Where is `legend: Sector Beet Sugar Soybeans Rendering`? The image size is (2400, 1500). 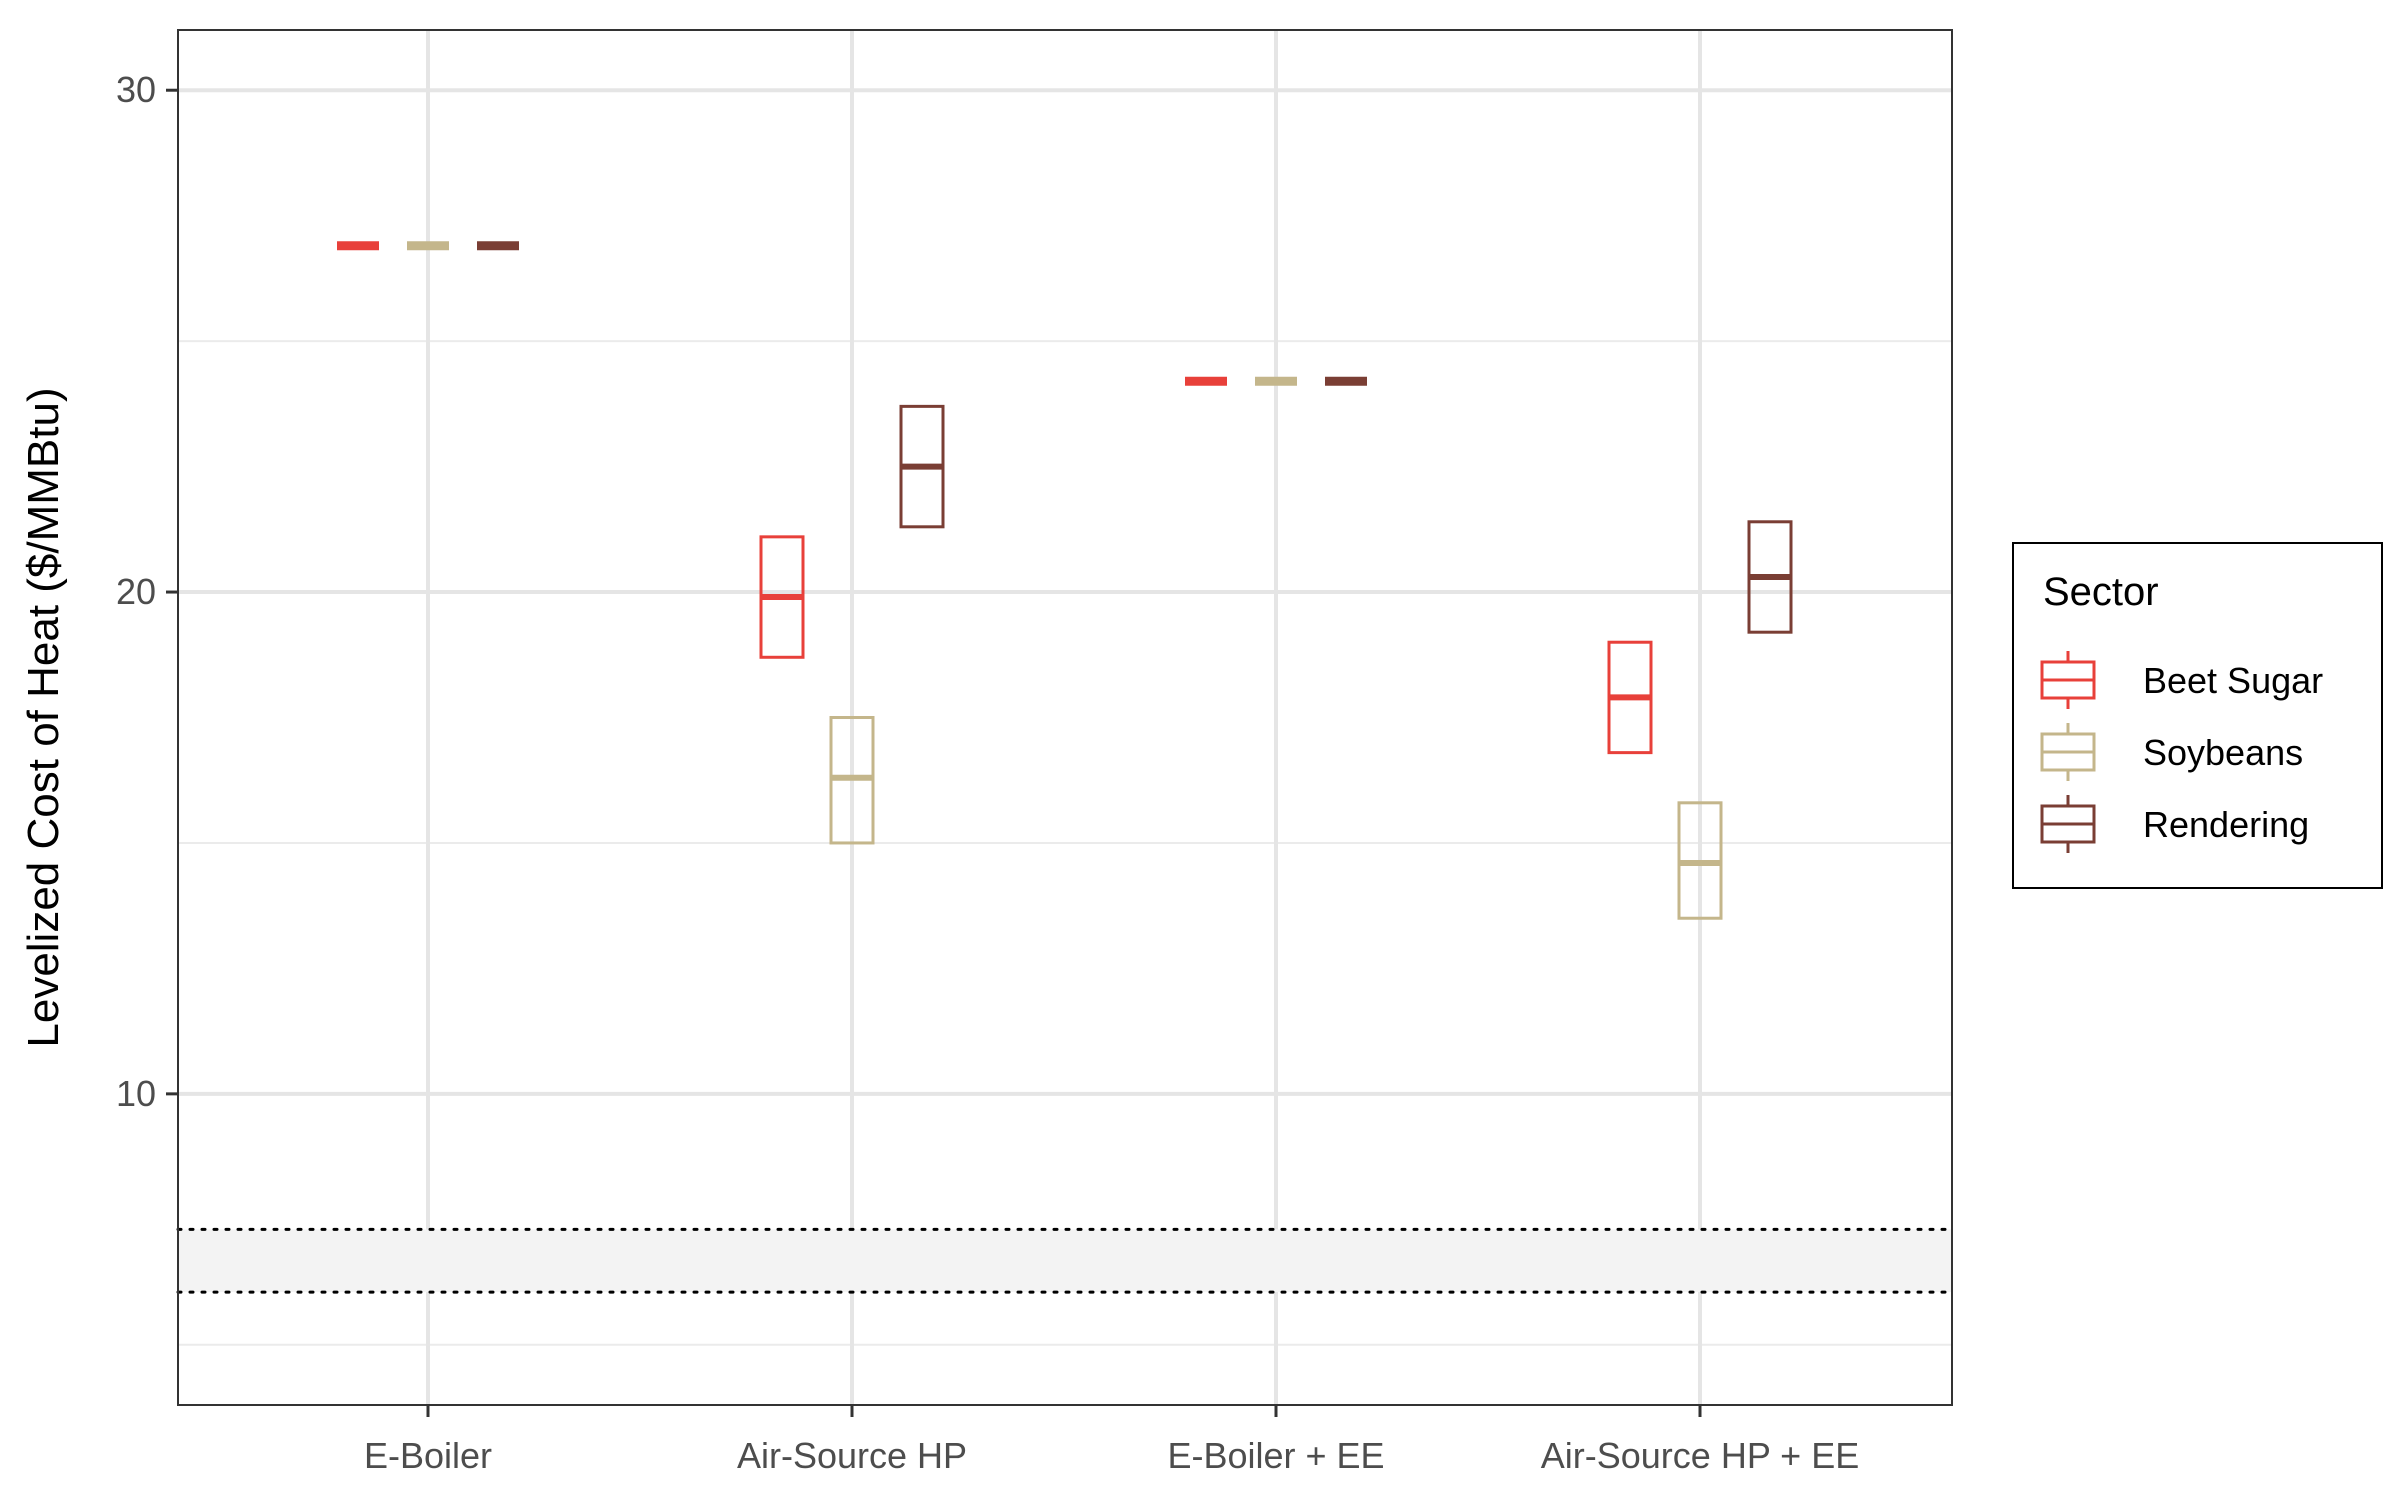 legend: Sector Beet Sugar Soybeans Rendering is located at coordinates (2197, 715).